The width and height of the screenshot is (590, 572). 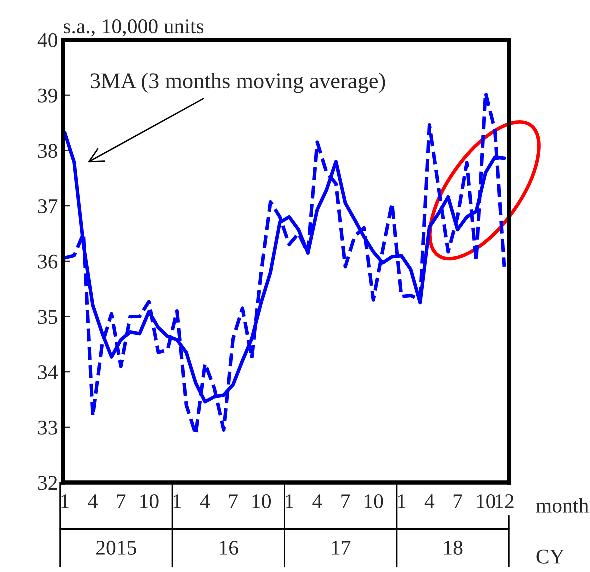 What do you see at coordinates (48, 95) in the screenshot?
I see `y-tick-label: 39` at bounding box center [48, 95].